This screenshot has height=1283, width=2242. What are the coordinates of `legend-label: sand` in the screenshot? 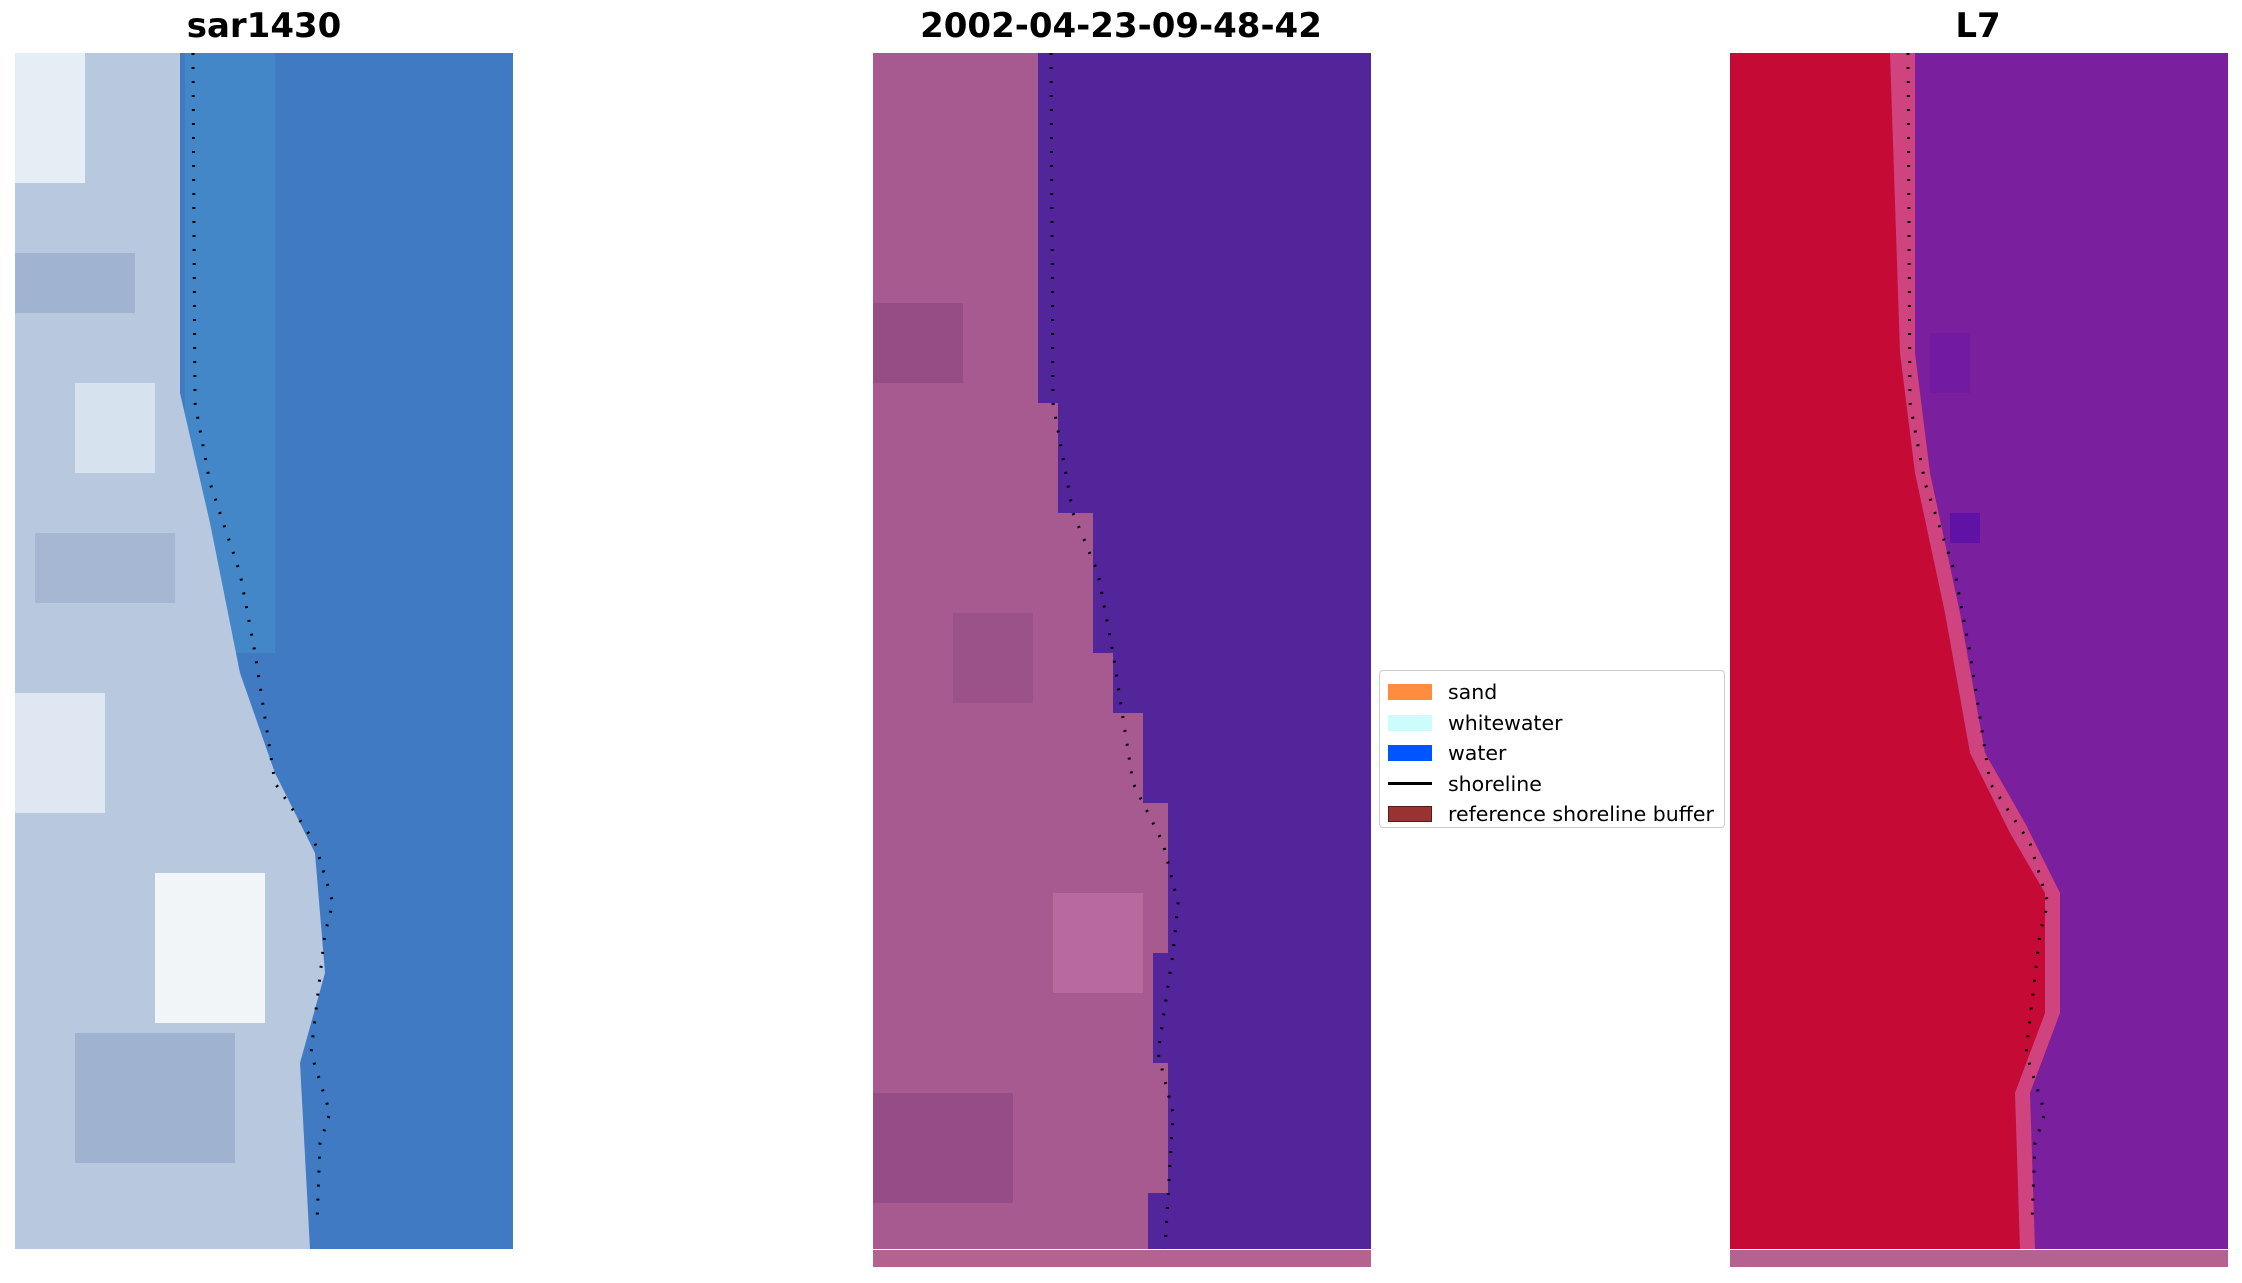 It's located at (1473, 692).